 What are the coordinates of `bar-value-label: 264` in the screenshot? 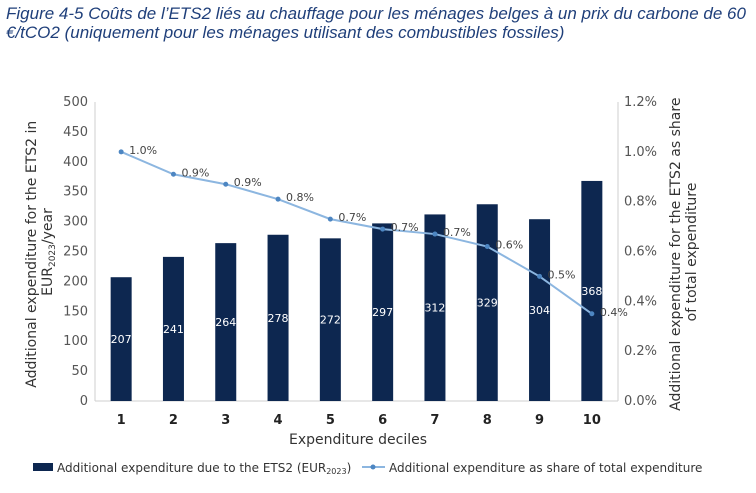 It's located at (225, 322).